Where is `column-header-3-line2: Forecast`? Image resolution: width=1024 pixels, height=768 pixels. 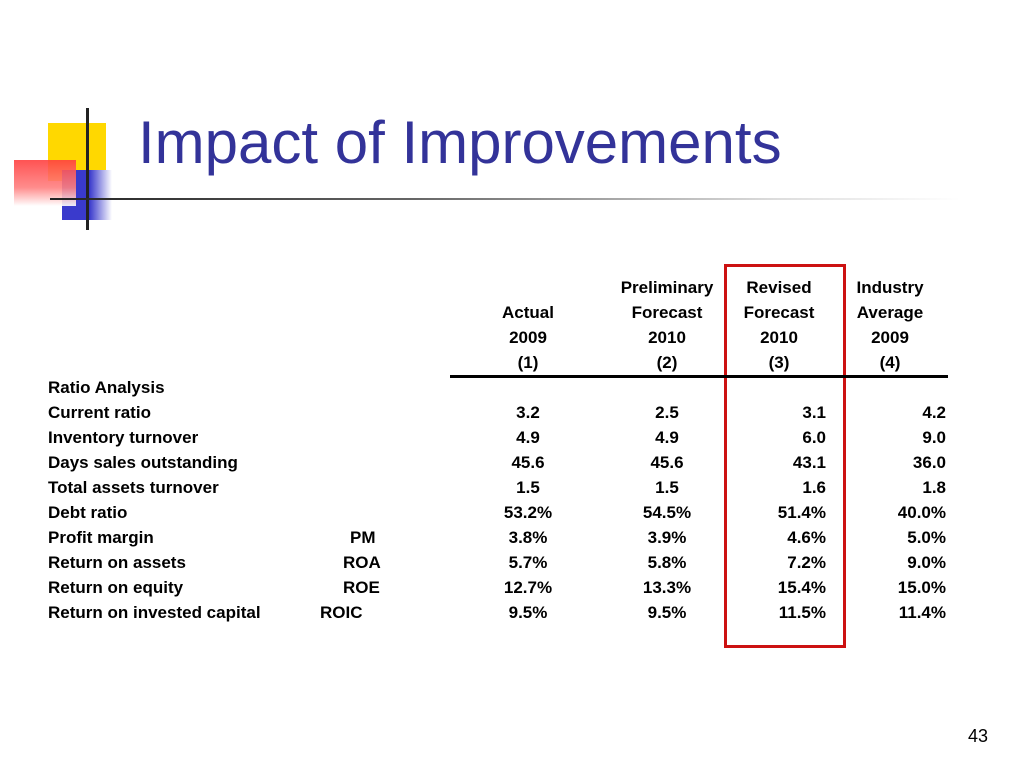 column-header-3-line2: Forecast is located at coordinates (779, 312).